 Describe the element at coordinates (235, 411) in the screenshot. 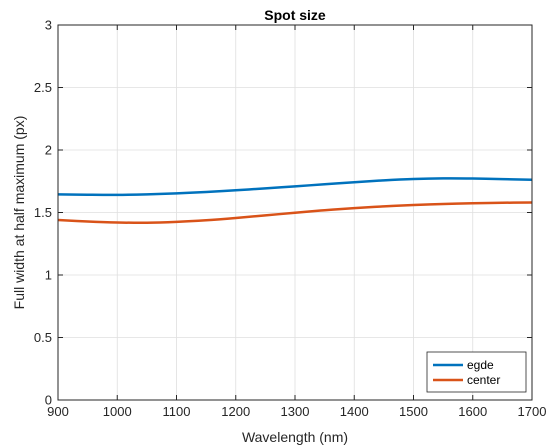

I see `x-tick-label: 1200` at that location.